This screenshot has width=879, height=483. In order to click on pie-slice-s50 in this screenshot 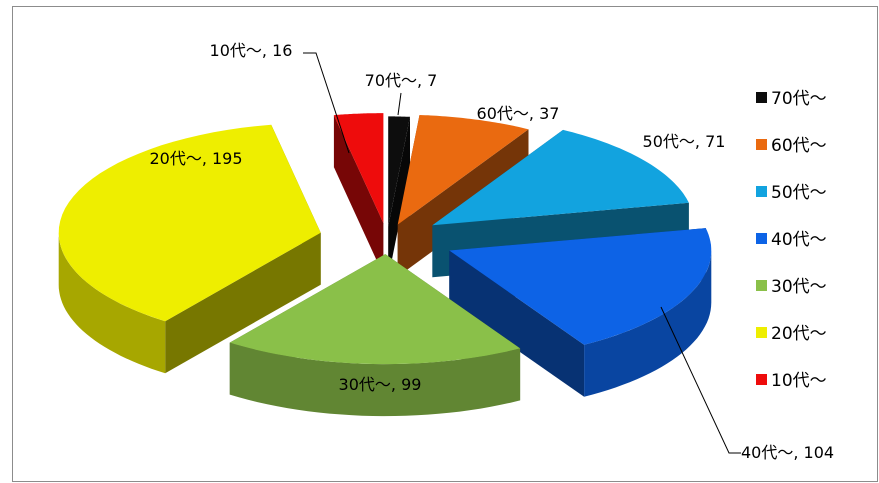, I will do `click(560, 177)`.